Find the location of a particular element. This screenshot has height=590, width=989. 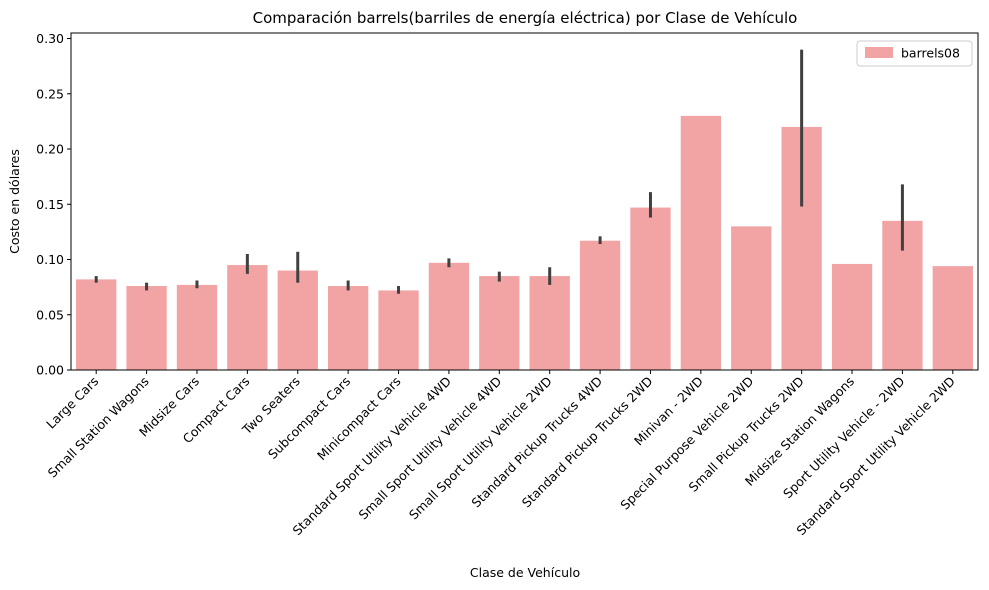

legend-swatch is located at coordinates (879, 52).